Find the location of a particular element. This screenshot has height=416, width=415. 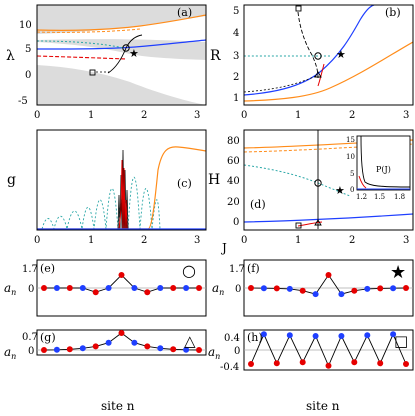

panel-d-ytick: 60 is located at coordinates (233, 161).